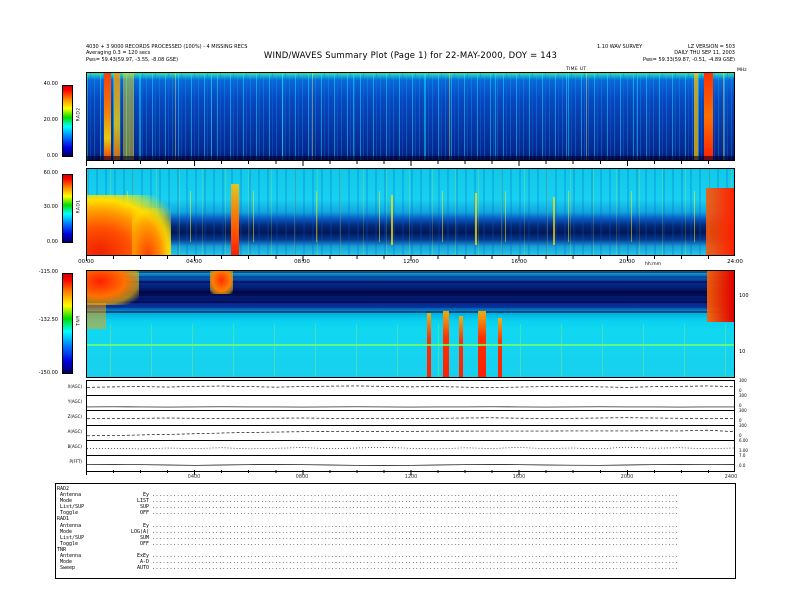  What do you see at coordinates (52, 156) in the screenshot?
I see `rad2-colorbar-tick-min: 0.00` at bounding box center [52, 156].